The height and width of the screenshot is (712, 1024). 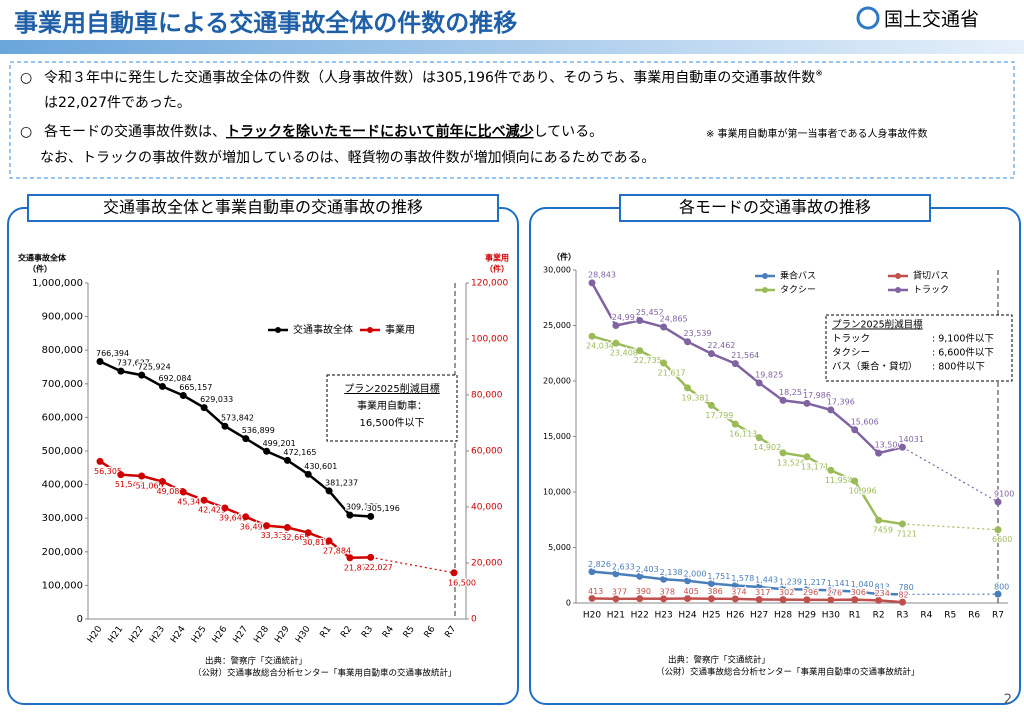 I want to click on data-label: 13,171, so click(x=815, y=466).